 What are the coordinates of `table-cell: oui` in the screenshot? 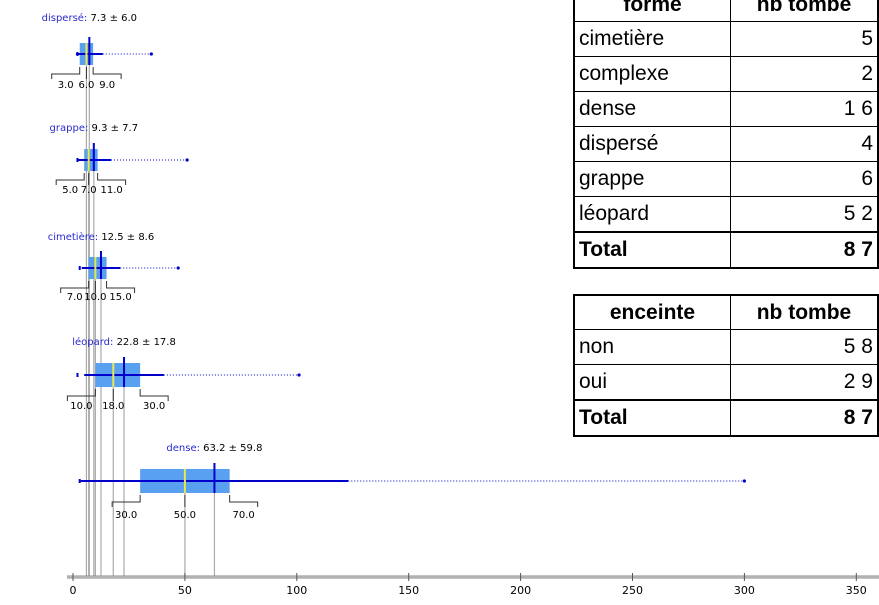 It's located at (652, 382).